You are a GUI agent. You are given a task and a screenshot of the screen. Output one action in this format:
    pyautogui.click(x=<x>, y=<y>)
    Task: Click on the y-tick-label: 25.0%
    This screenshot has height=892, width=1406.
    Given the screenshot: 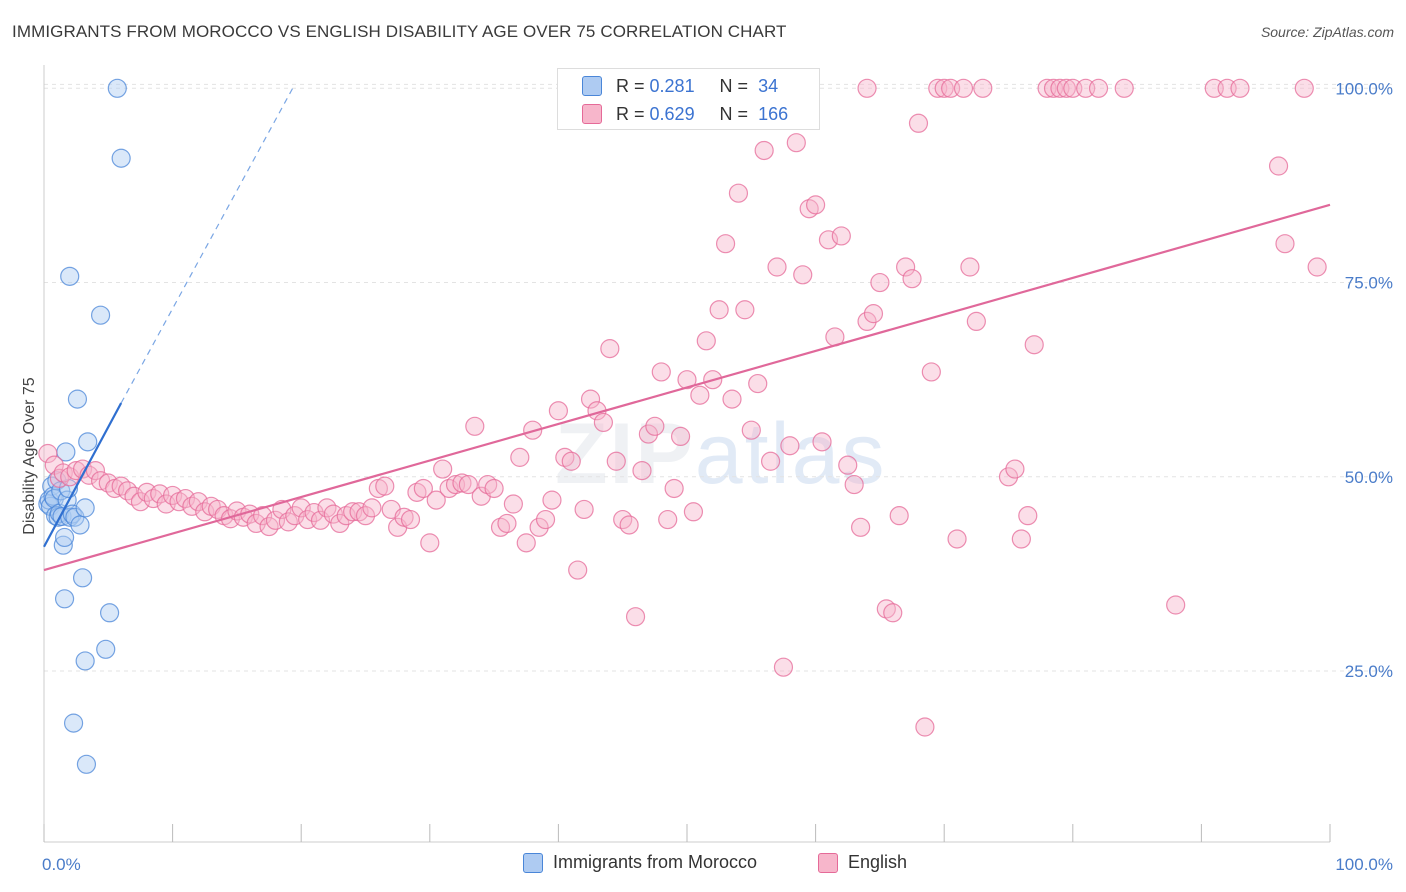 What is the action you would take?
    pyautogui.click(x=1369, y=671)
    